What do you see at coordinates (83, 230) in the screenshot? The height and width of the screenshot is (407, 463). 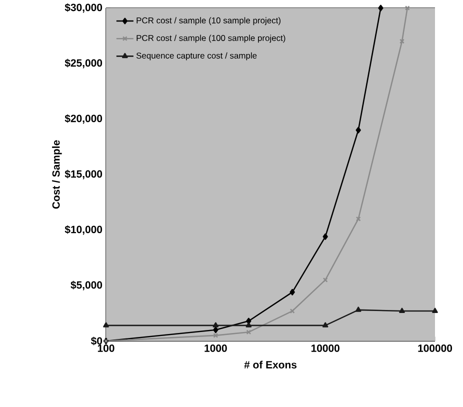 I see `y-tick-label: $10,000` at bounding box center [83, 230].